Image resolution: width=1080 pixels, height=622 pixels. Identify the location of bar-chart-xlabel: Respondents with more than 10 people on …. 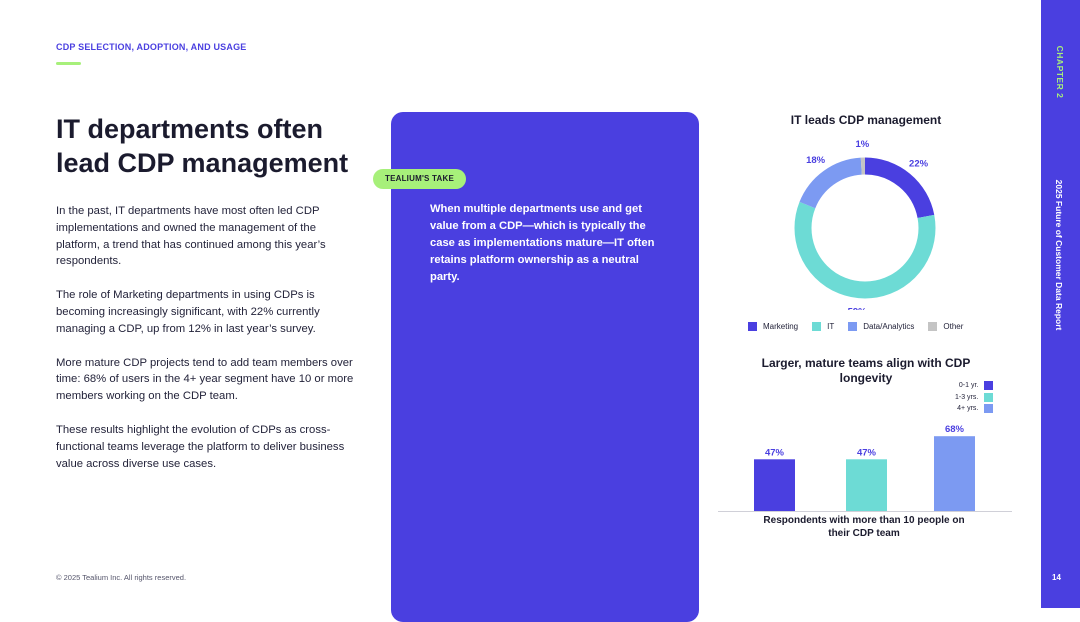
(864, 527).